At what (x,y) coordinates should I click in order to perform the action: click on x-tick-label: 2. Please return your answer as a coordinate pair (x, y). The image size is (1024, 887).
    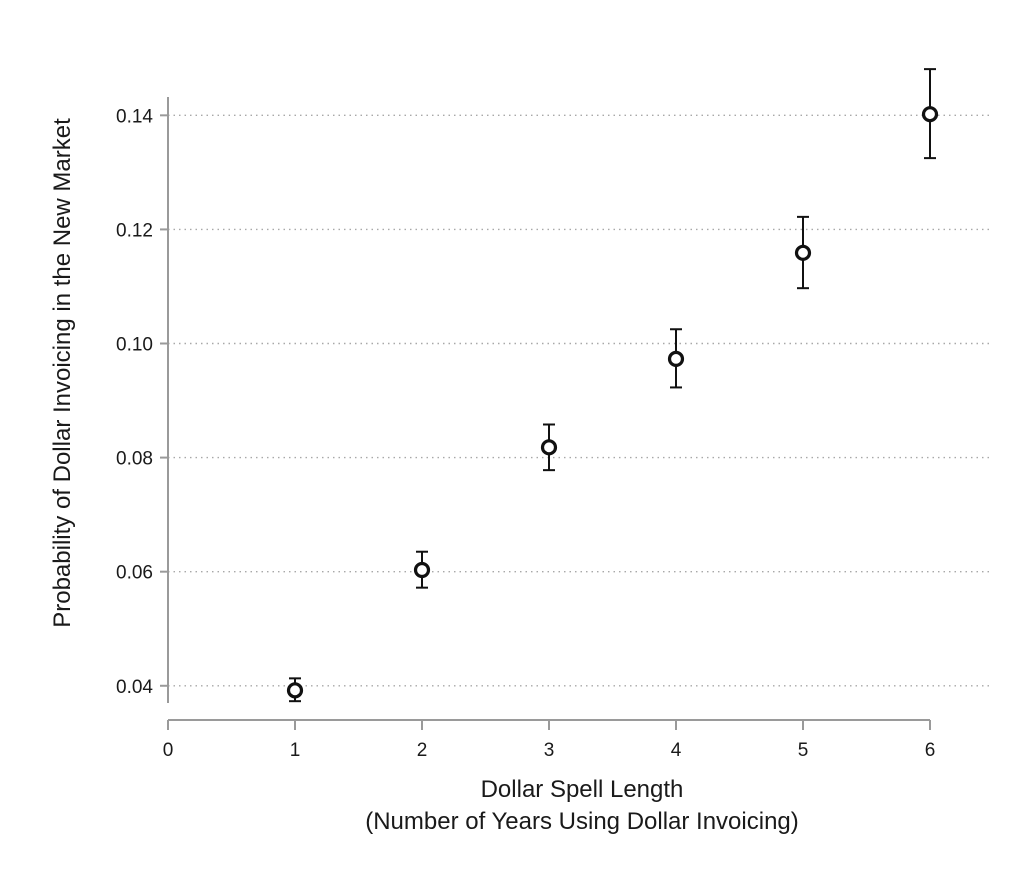
    Looking at the image, I should click on (422, 750).